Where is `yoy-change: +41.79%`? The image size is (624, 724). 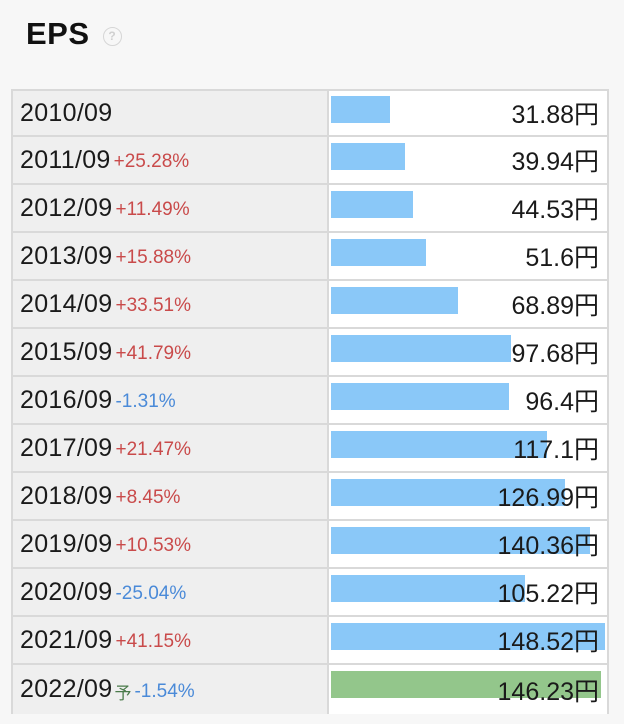 yoy-change: +41.79% is located at coordinates (153, 353).